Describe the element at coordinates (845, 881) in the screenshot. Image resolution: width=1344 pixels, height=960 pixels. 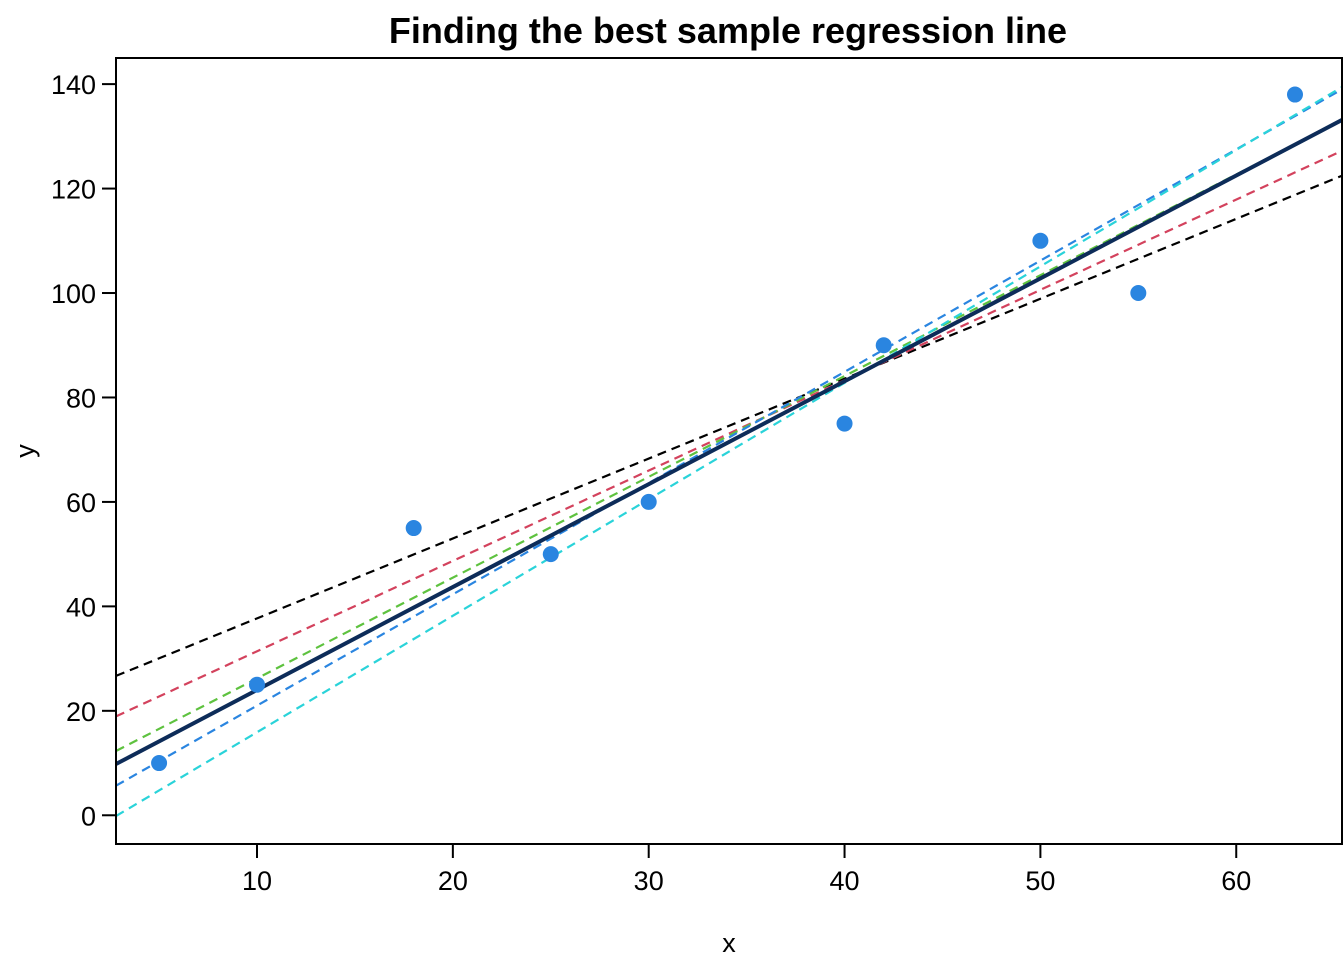
I see `x-tick-label: 40` at that location.